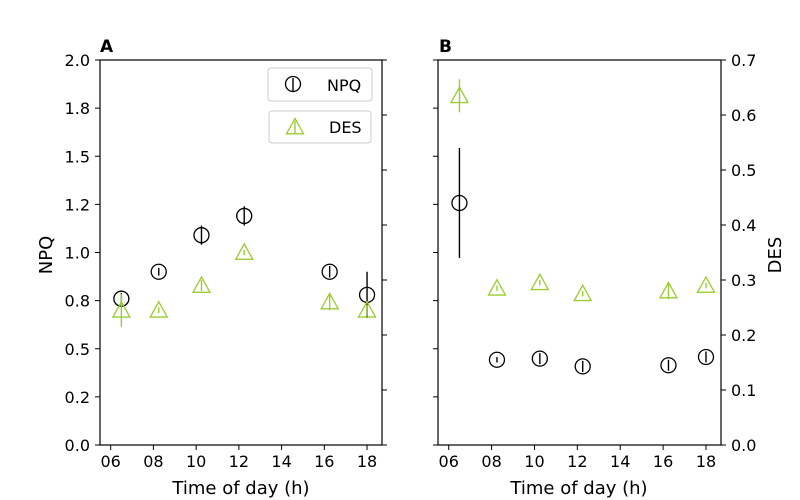  I want to click on panel-a-y-ticks: 0.0 0.2 0.5 0.8 1.0 1.2 1.5 1.8 2.0, so click(82, 253).